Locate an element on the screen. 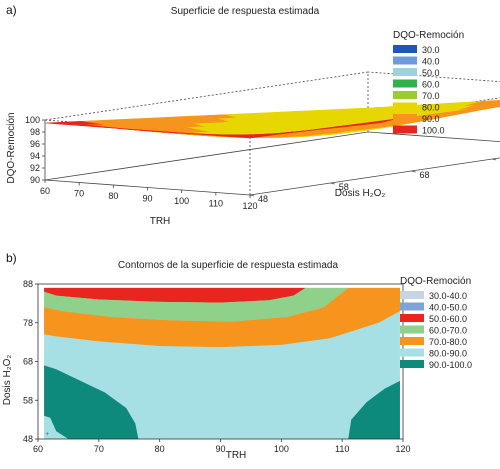 Image resolution: width=500 pixels, height=469 pixels. legend-label: 50.0 is located at coordinates (431, 73).